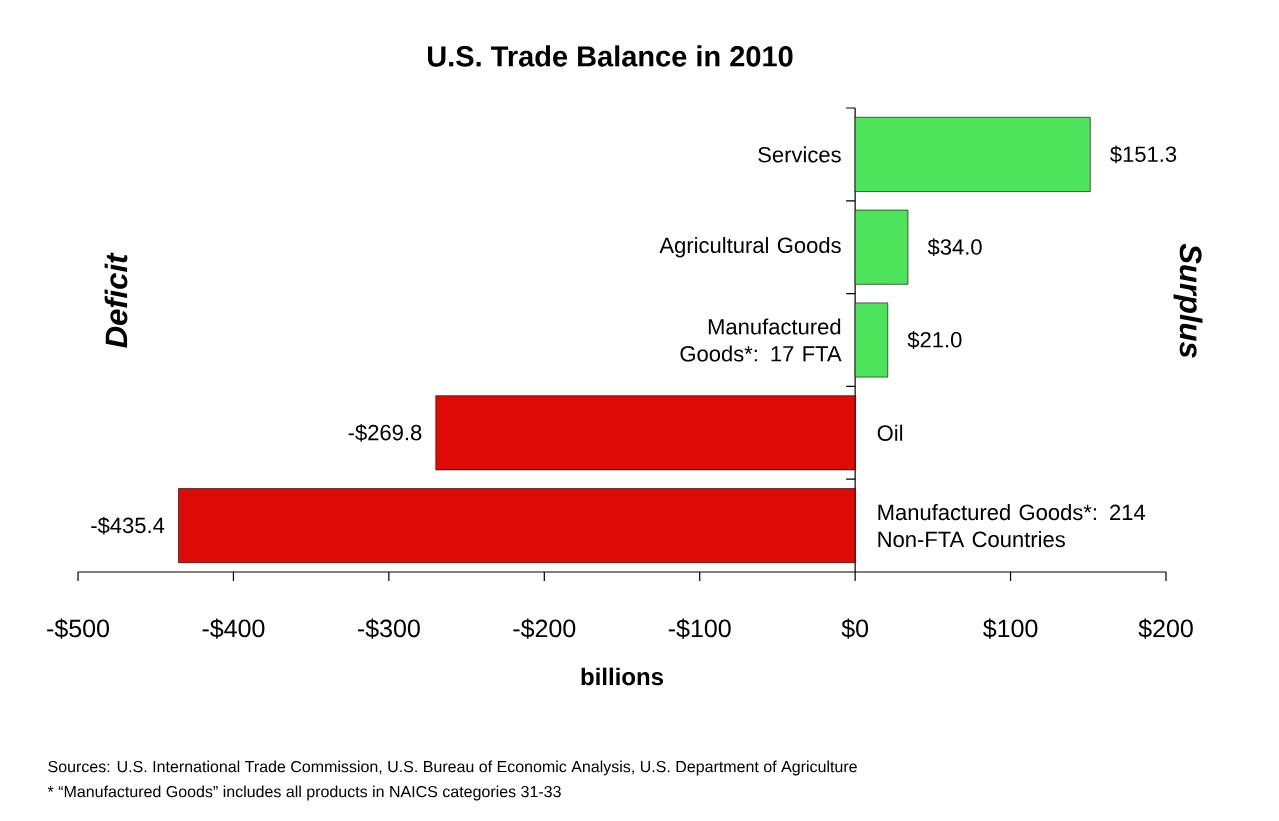  Describe the element at coordinates (622, 676) in the screenshot. I see `x-axis-title: billions` at that location.